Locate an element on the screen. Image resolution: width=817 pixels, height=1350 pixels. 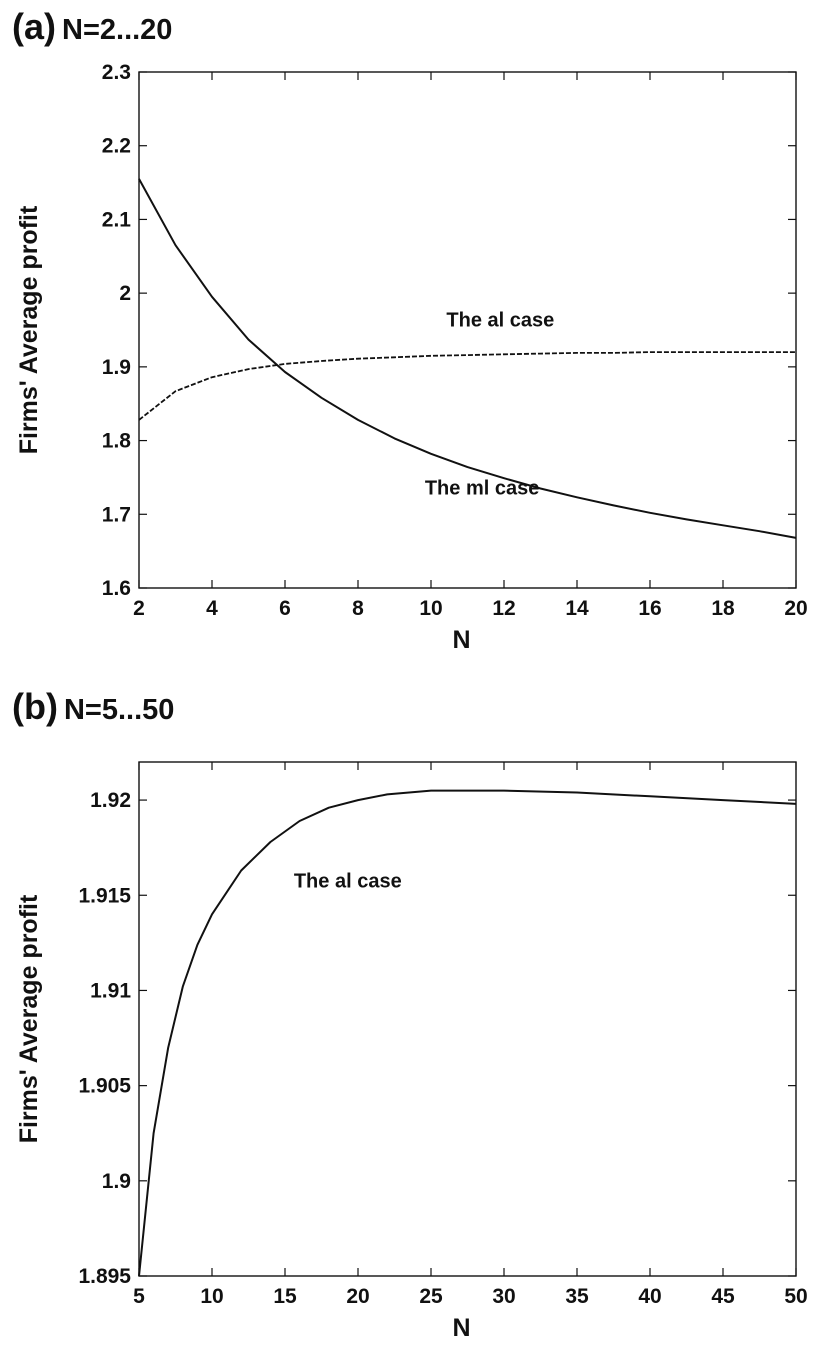
panel-b-range: N=5...50 is located at coordinates (119, 710).